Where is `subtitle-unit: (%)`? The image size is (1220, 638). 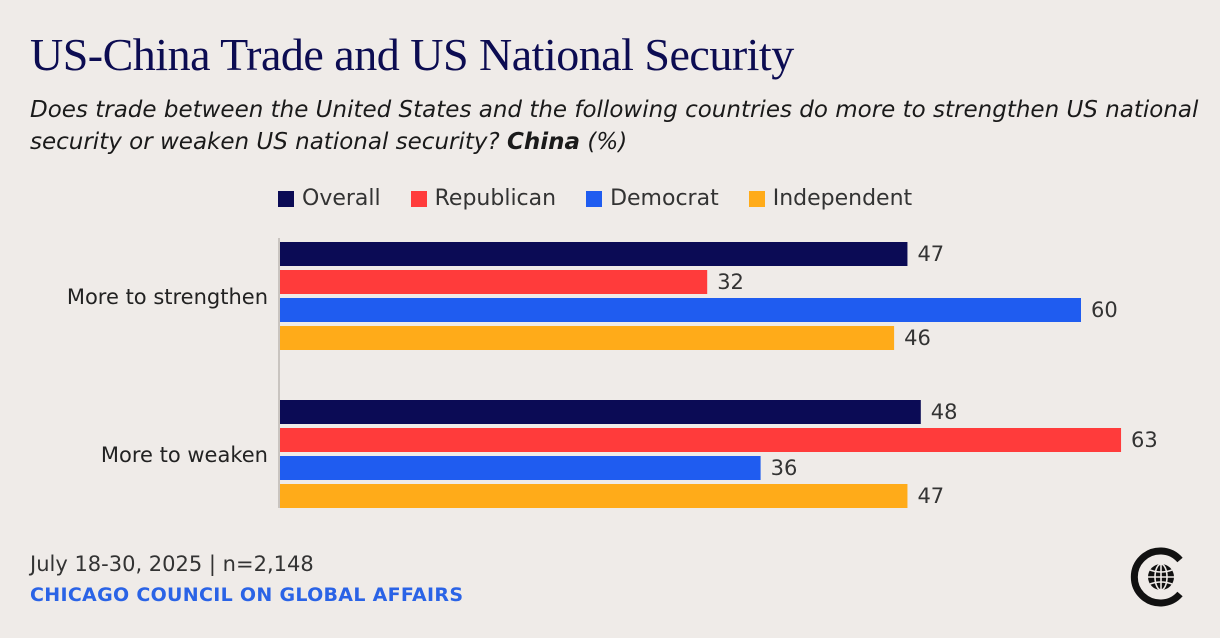
subtitle-unit: (%) is located at coordinates (607, 142).